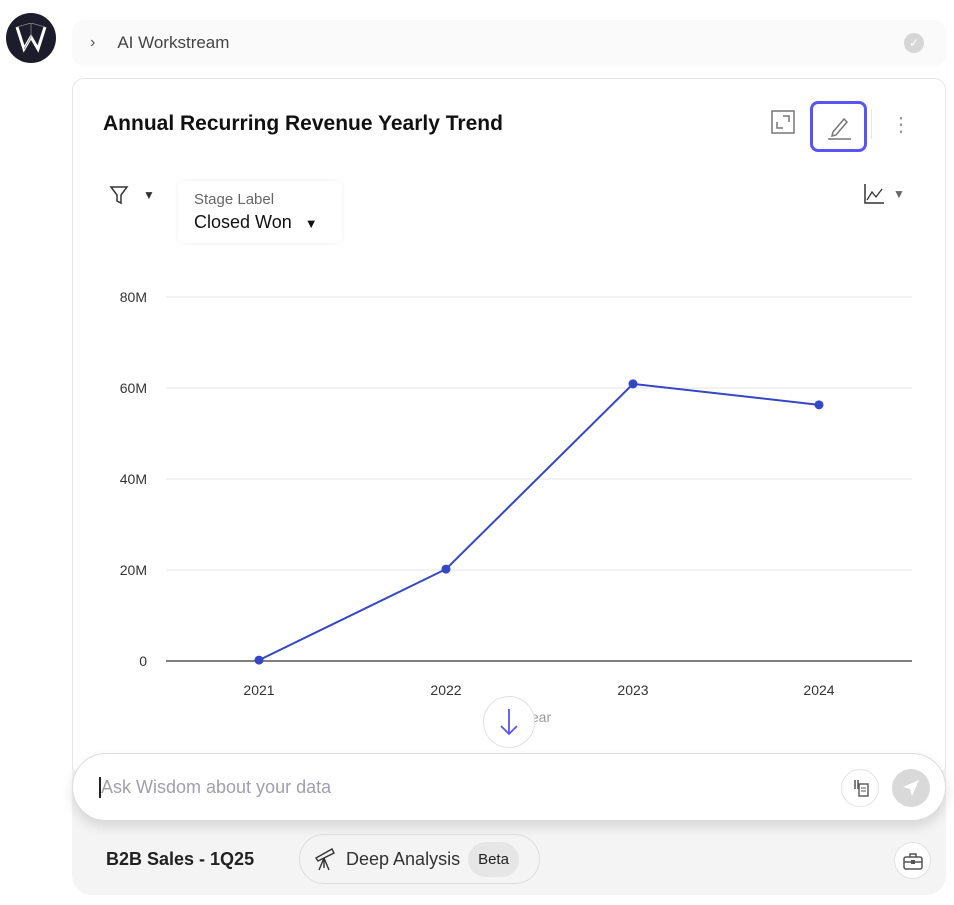 Image resolution: width=954 pixels, height=905 pixels. I want to click on send-button, so click(911, 788).